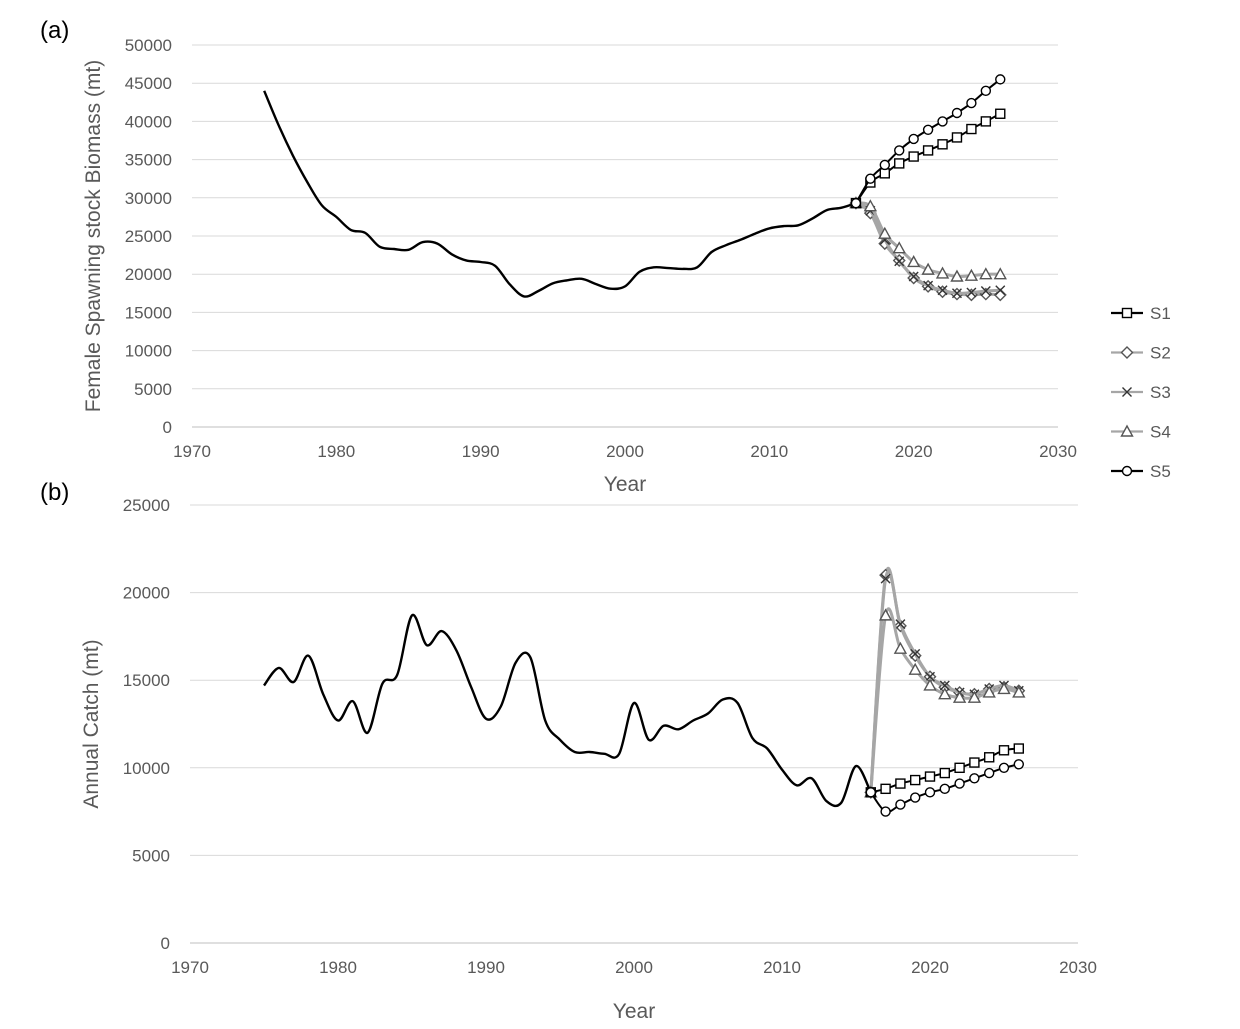 The image size is (1240, 1029). What do you see at coordinates (481, 451) in the screenshot?
I see `x-tick-label: 1990` at bounding box center [481, 451].